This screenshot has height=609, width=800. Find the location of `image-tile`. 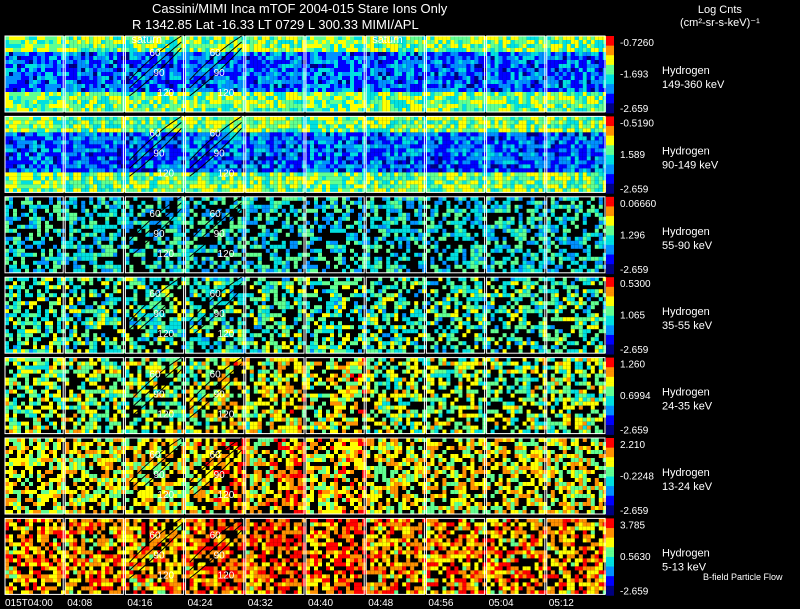

image-tile is located at coordinates (35, 154).